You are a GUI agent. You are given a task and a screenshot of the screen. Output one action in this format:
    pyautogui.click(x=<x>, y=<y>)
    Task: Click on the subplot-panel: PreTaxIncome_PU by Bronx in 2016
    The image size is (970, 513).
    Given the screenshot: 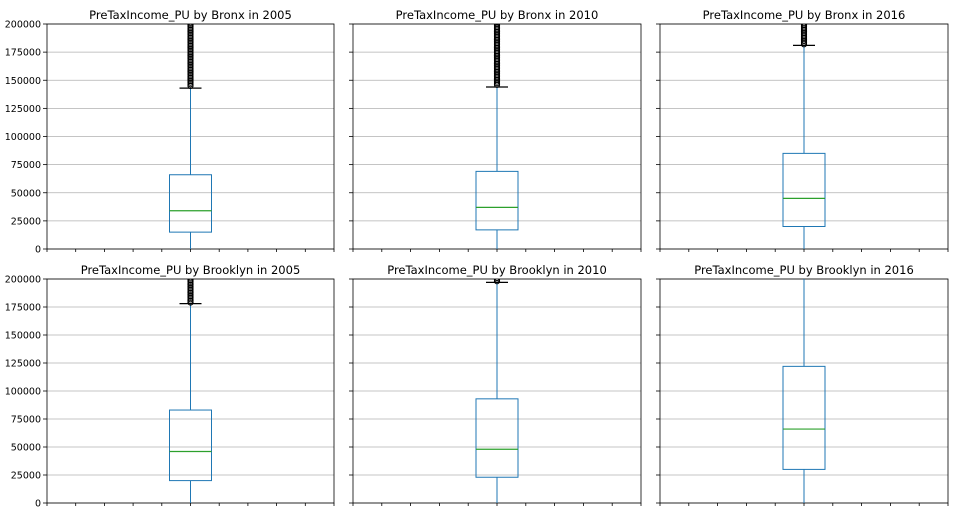 What is the action you would take?
    pyautogui.click(x=802, y=130)
    